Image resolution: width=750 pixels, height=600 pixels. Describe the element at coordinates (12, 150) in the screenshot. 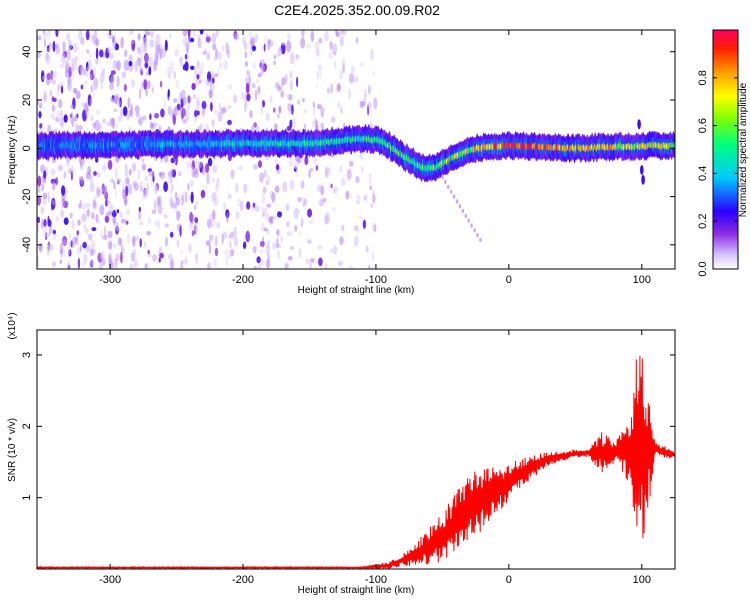

I see `spectrogram-y-label: Frequency (Hz)` at that location.